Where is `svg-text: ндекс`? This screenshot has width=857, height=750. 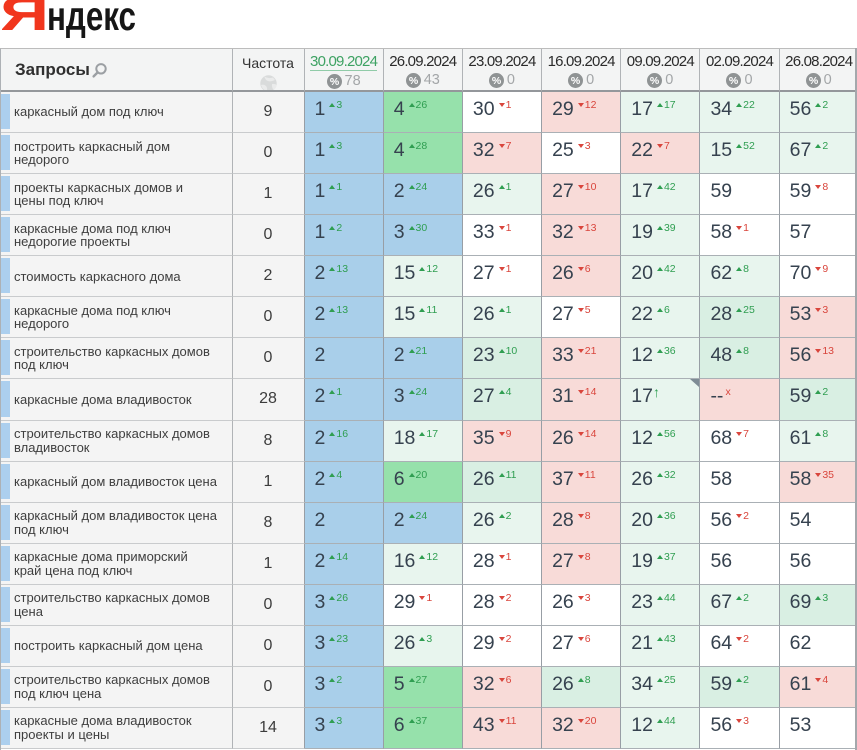 svg-text: ндекс is located at coordinates (91, 19).